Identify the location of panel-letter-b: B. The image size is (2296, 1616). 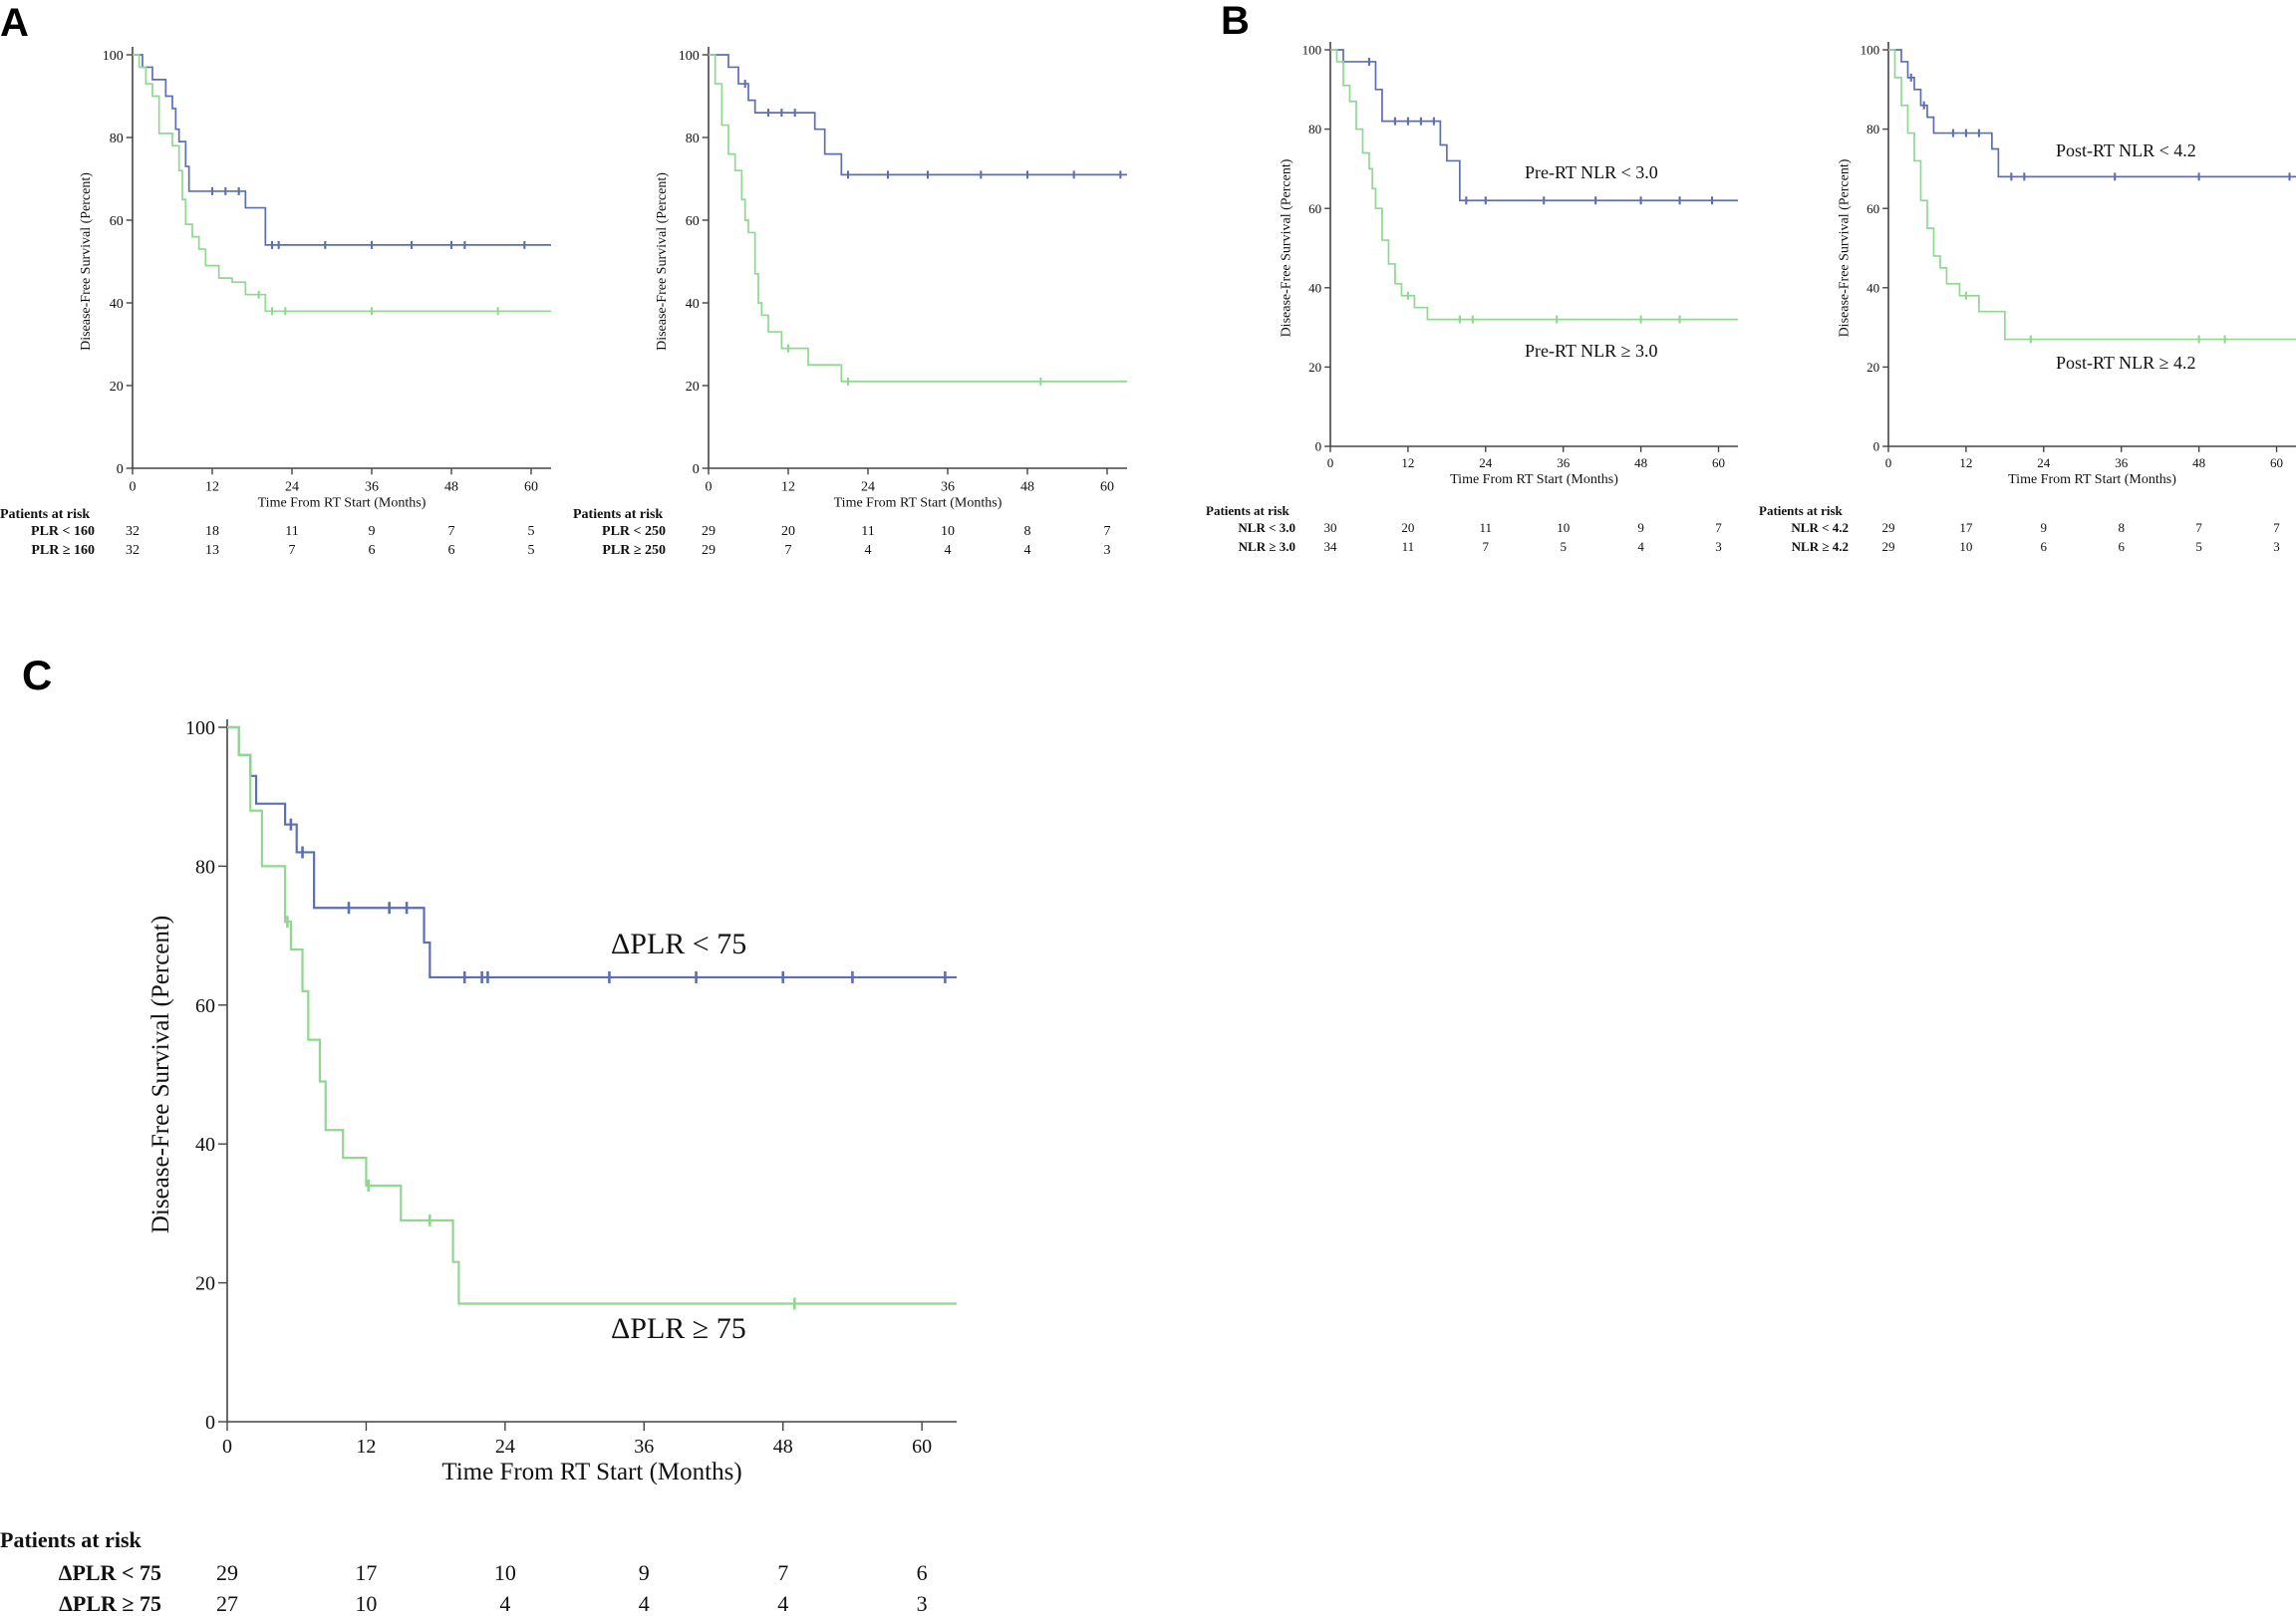
(1235, 21).